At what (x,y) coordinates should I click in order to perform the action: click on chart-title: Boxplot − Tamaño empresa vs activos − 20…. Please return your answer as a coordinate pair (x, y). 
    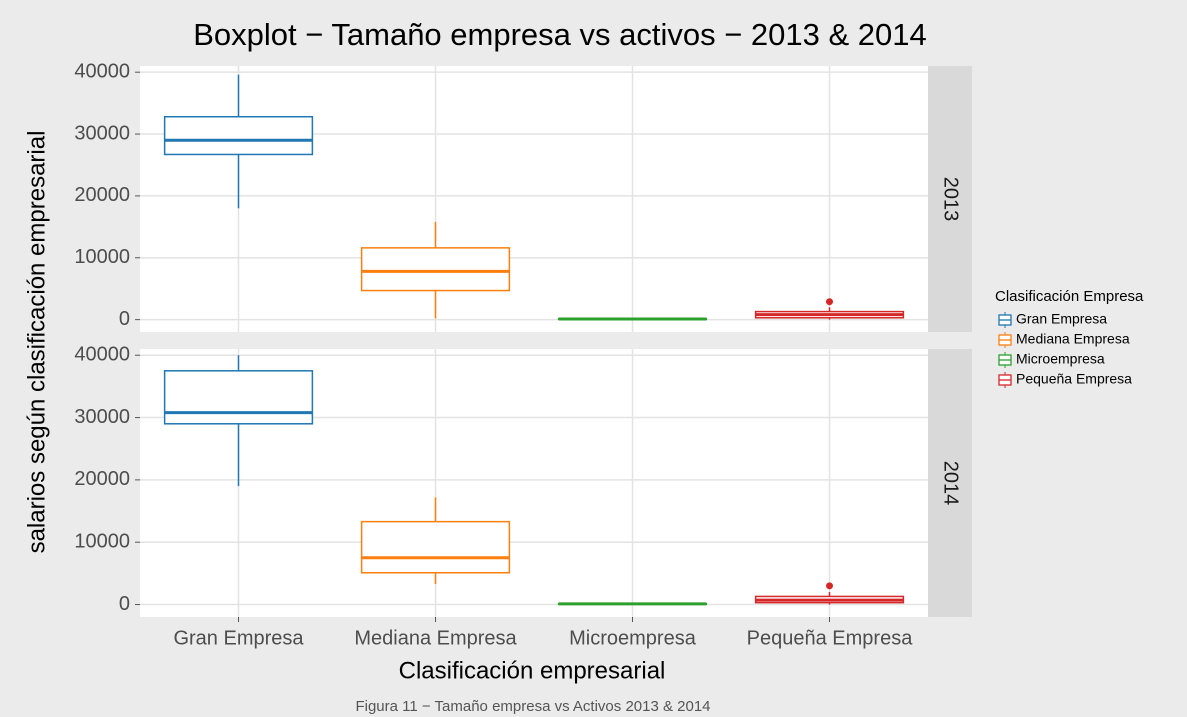
    Looking at the image, I should click on (560, 34).